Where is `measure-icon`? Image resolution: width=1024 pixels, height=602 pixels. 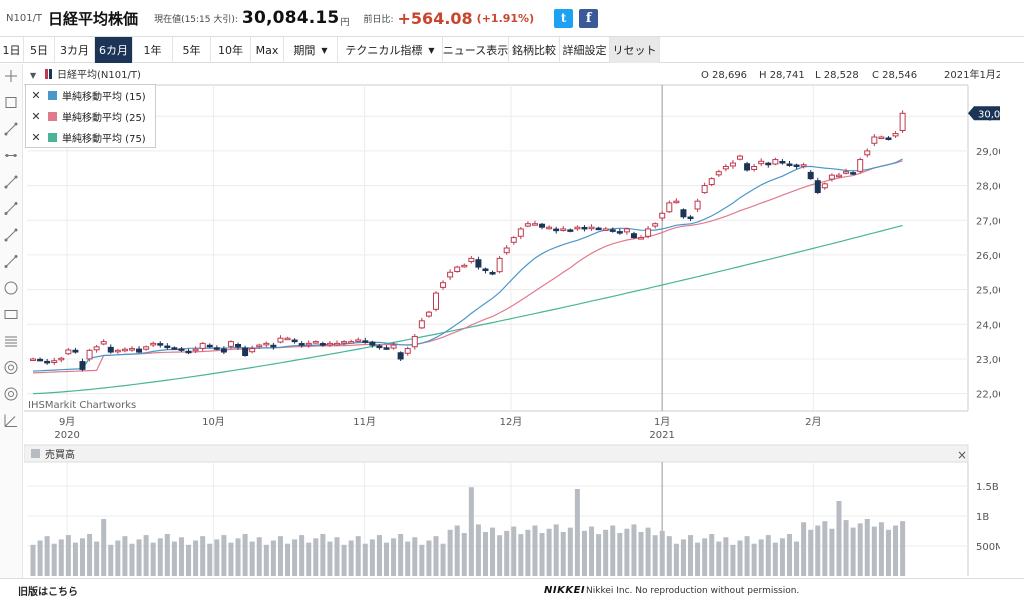
measure-icon is located at coordinates (10, 420).